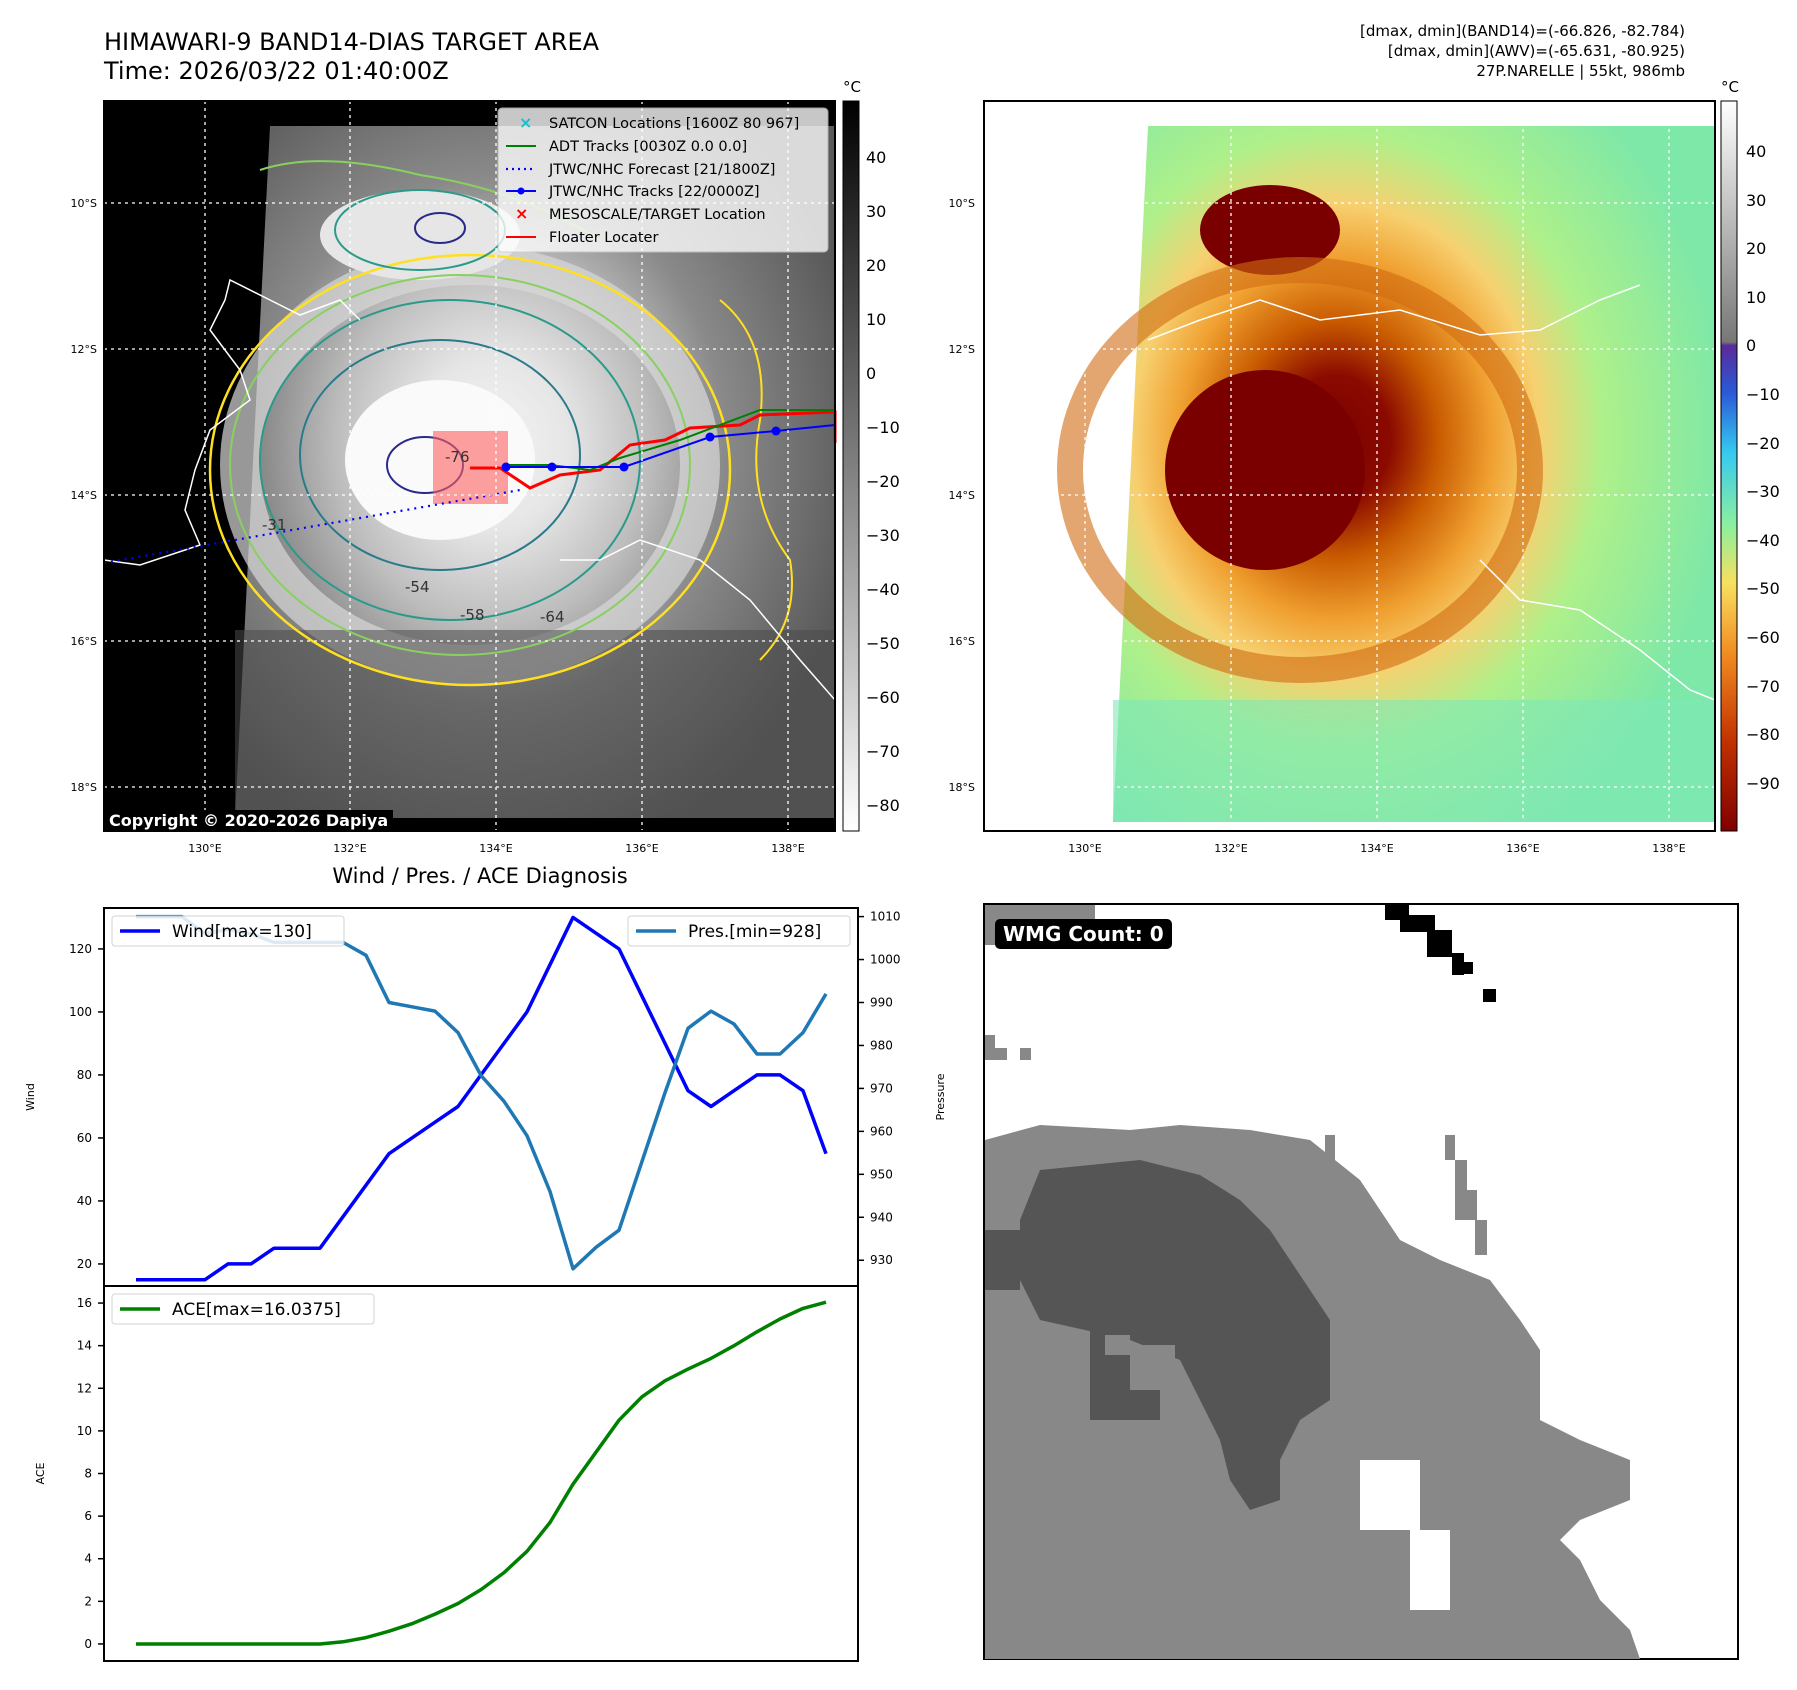 This screenshot has width=1797, height=1690. Describe the element at coordinates (1756, 200) in the screenshot. I see `colorbar-tick-right: 30` at that location.